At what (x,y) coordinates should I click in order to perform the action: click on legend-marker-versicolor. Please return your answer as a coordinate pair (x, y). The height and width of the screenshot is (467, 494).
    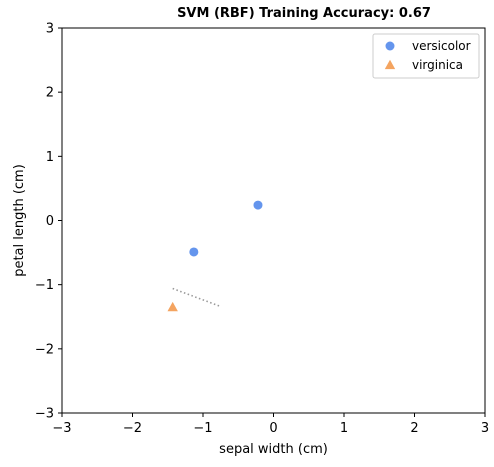
    Looking at the image, I should click on (390, 46).